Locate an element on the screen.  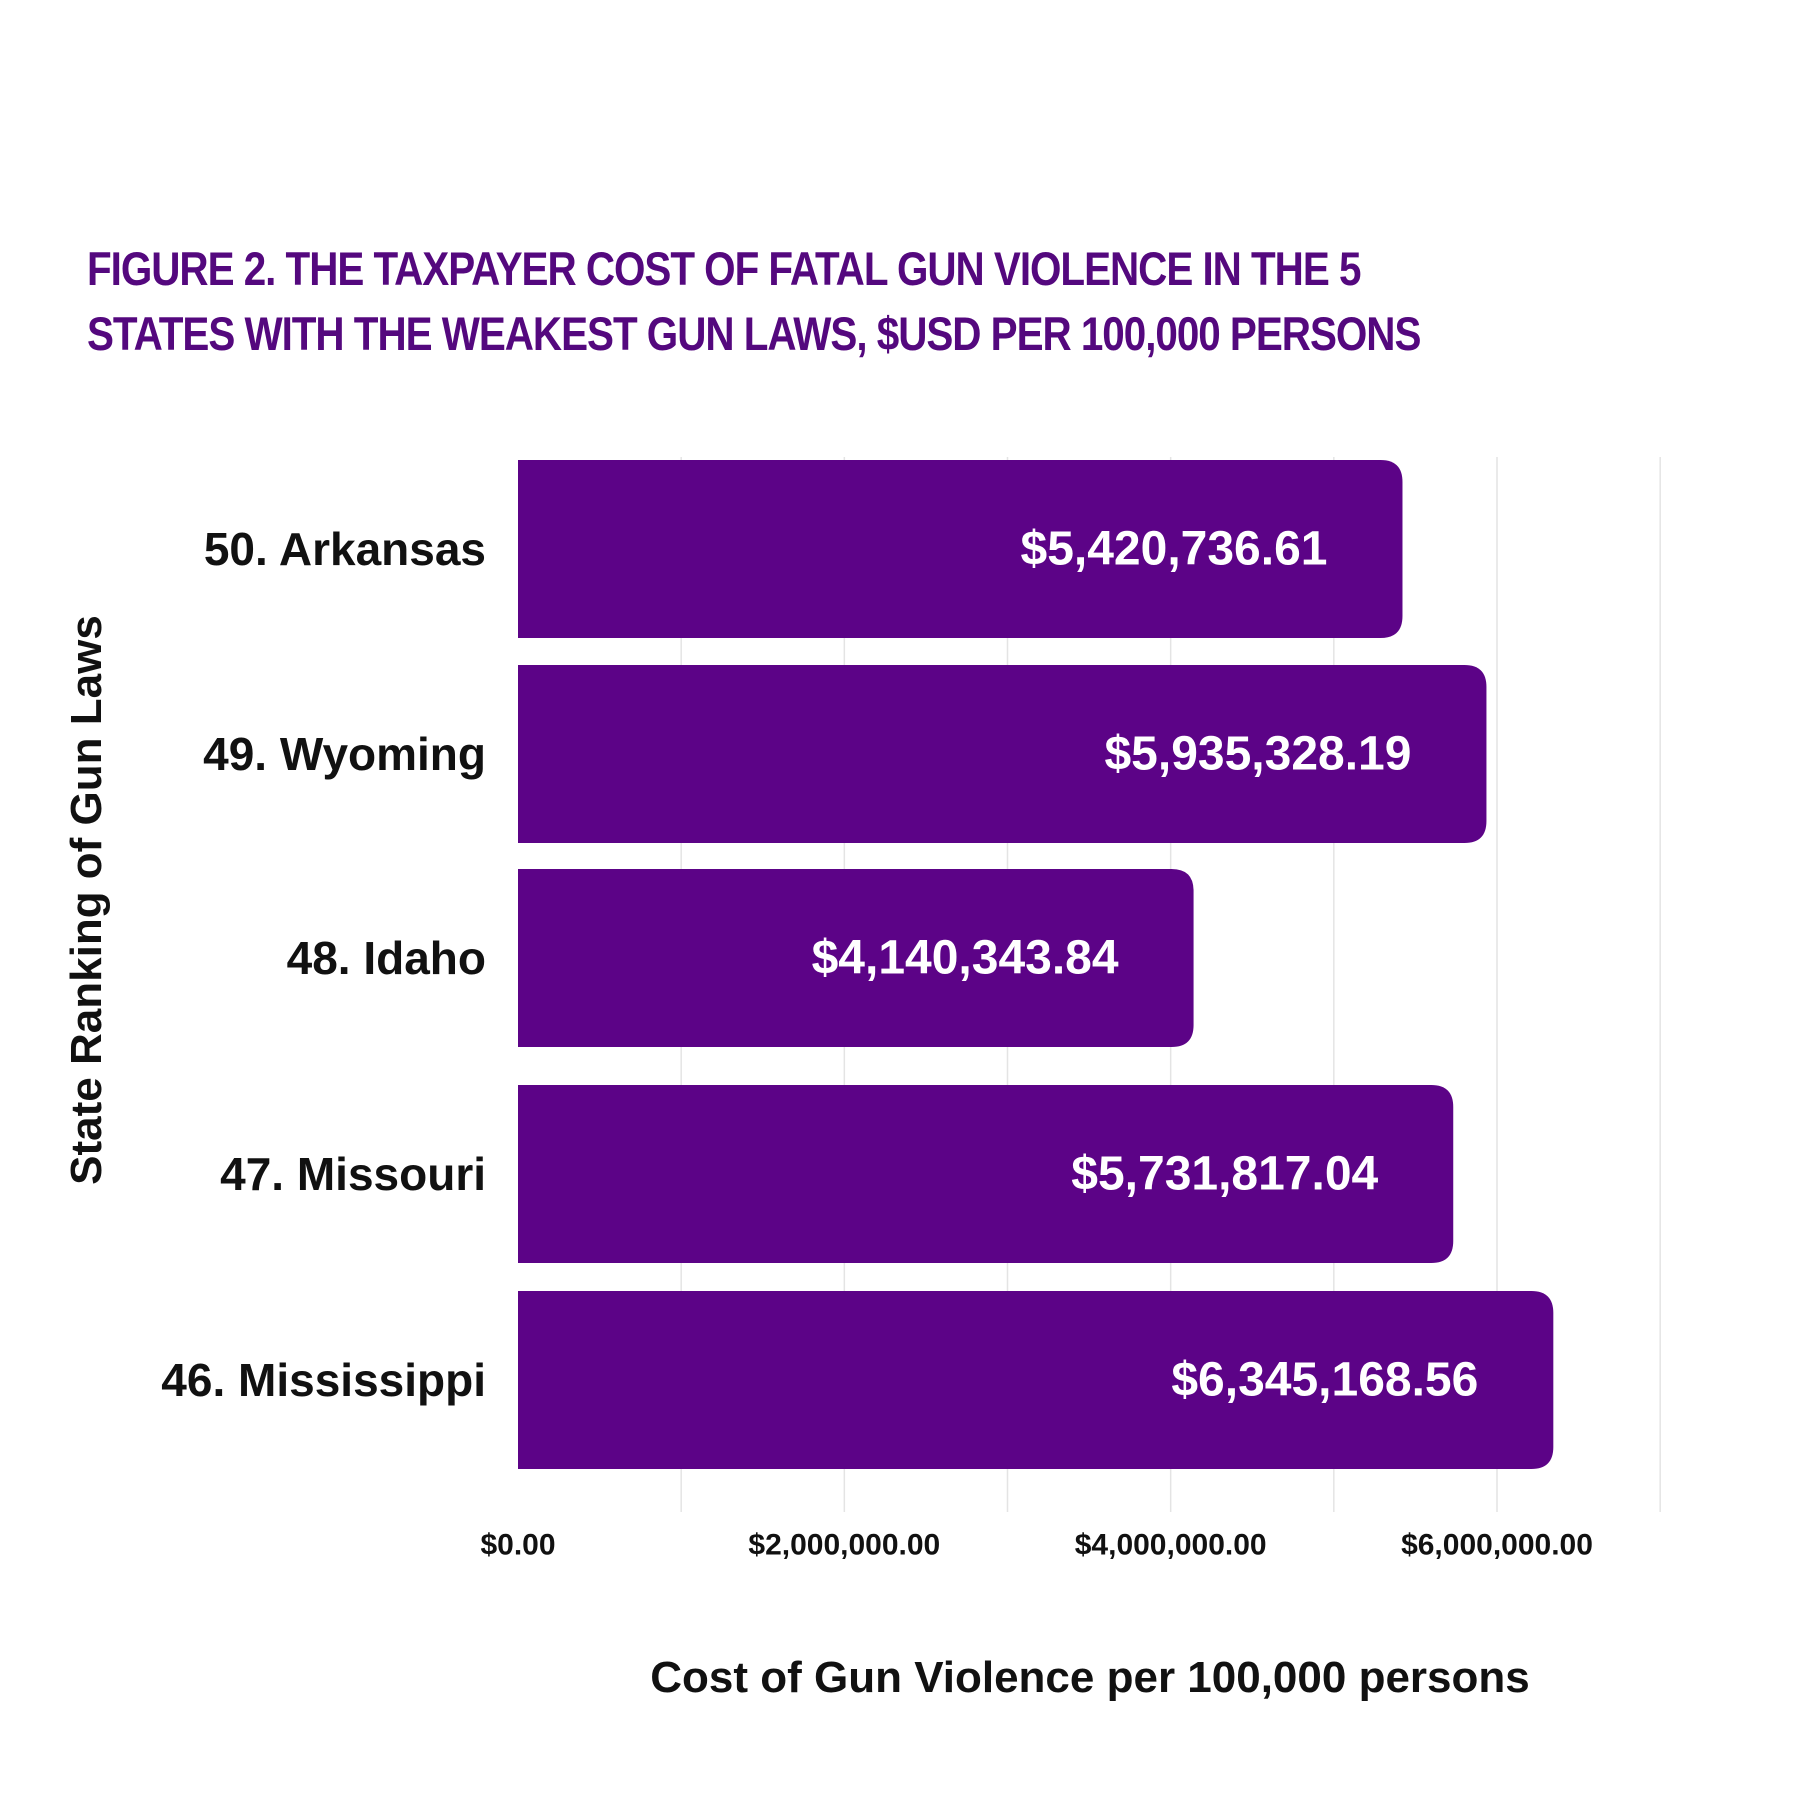
category-label: 48. Idaho is located at coordinates (386, 958).